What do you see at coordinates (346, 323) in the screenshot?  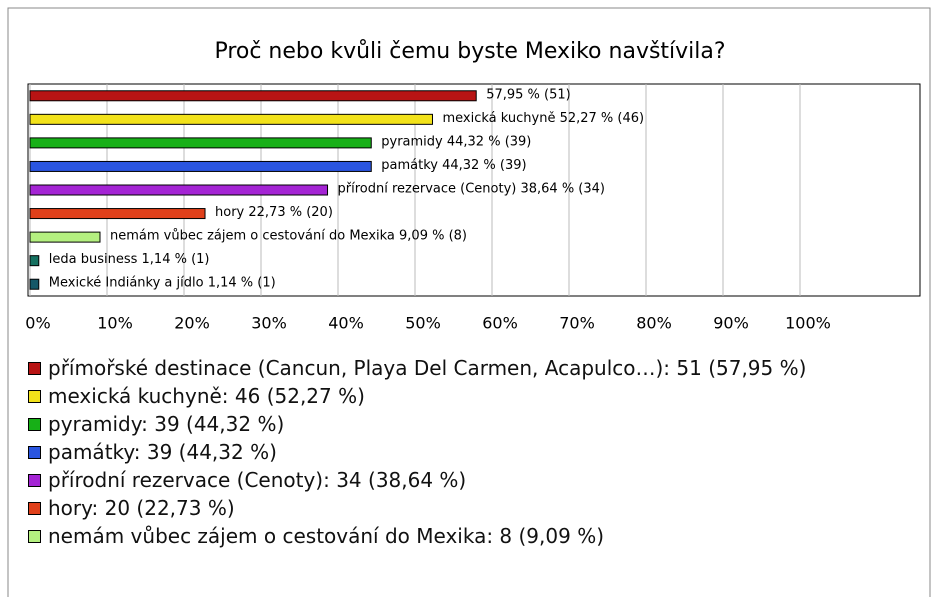 I see `x-tick-label: 40%` at bounding box center [346, 323].